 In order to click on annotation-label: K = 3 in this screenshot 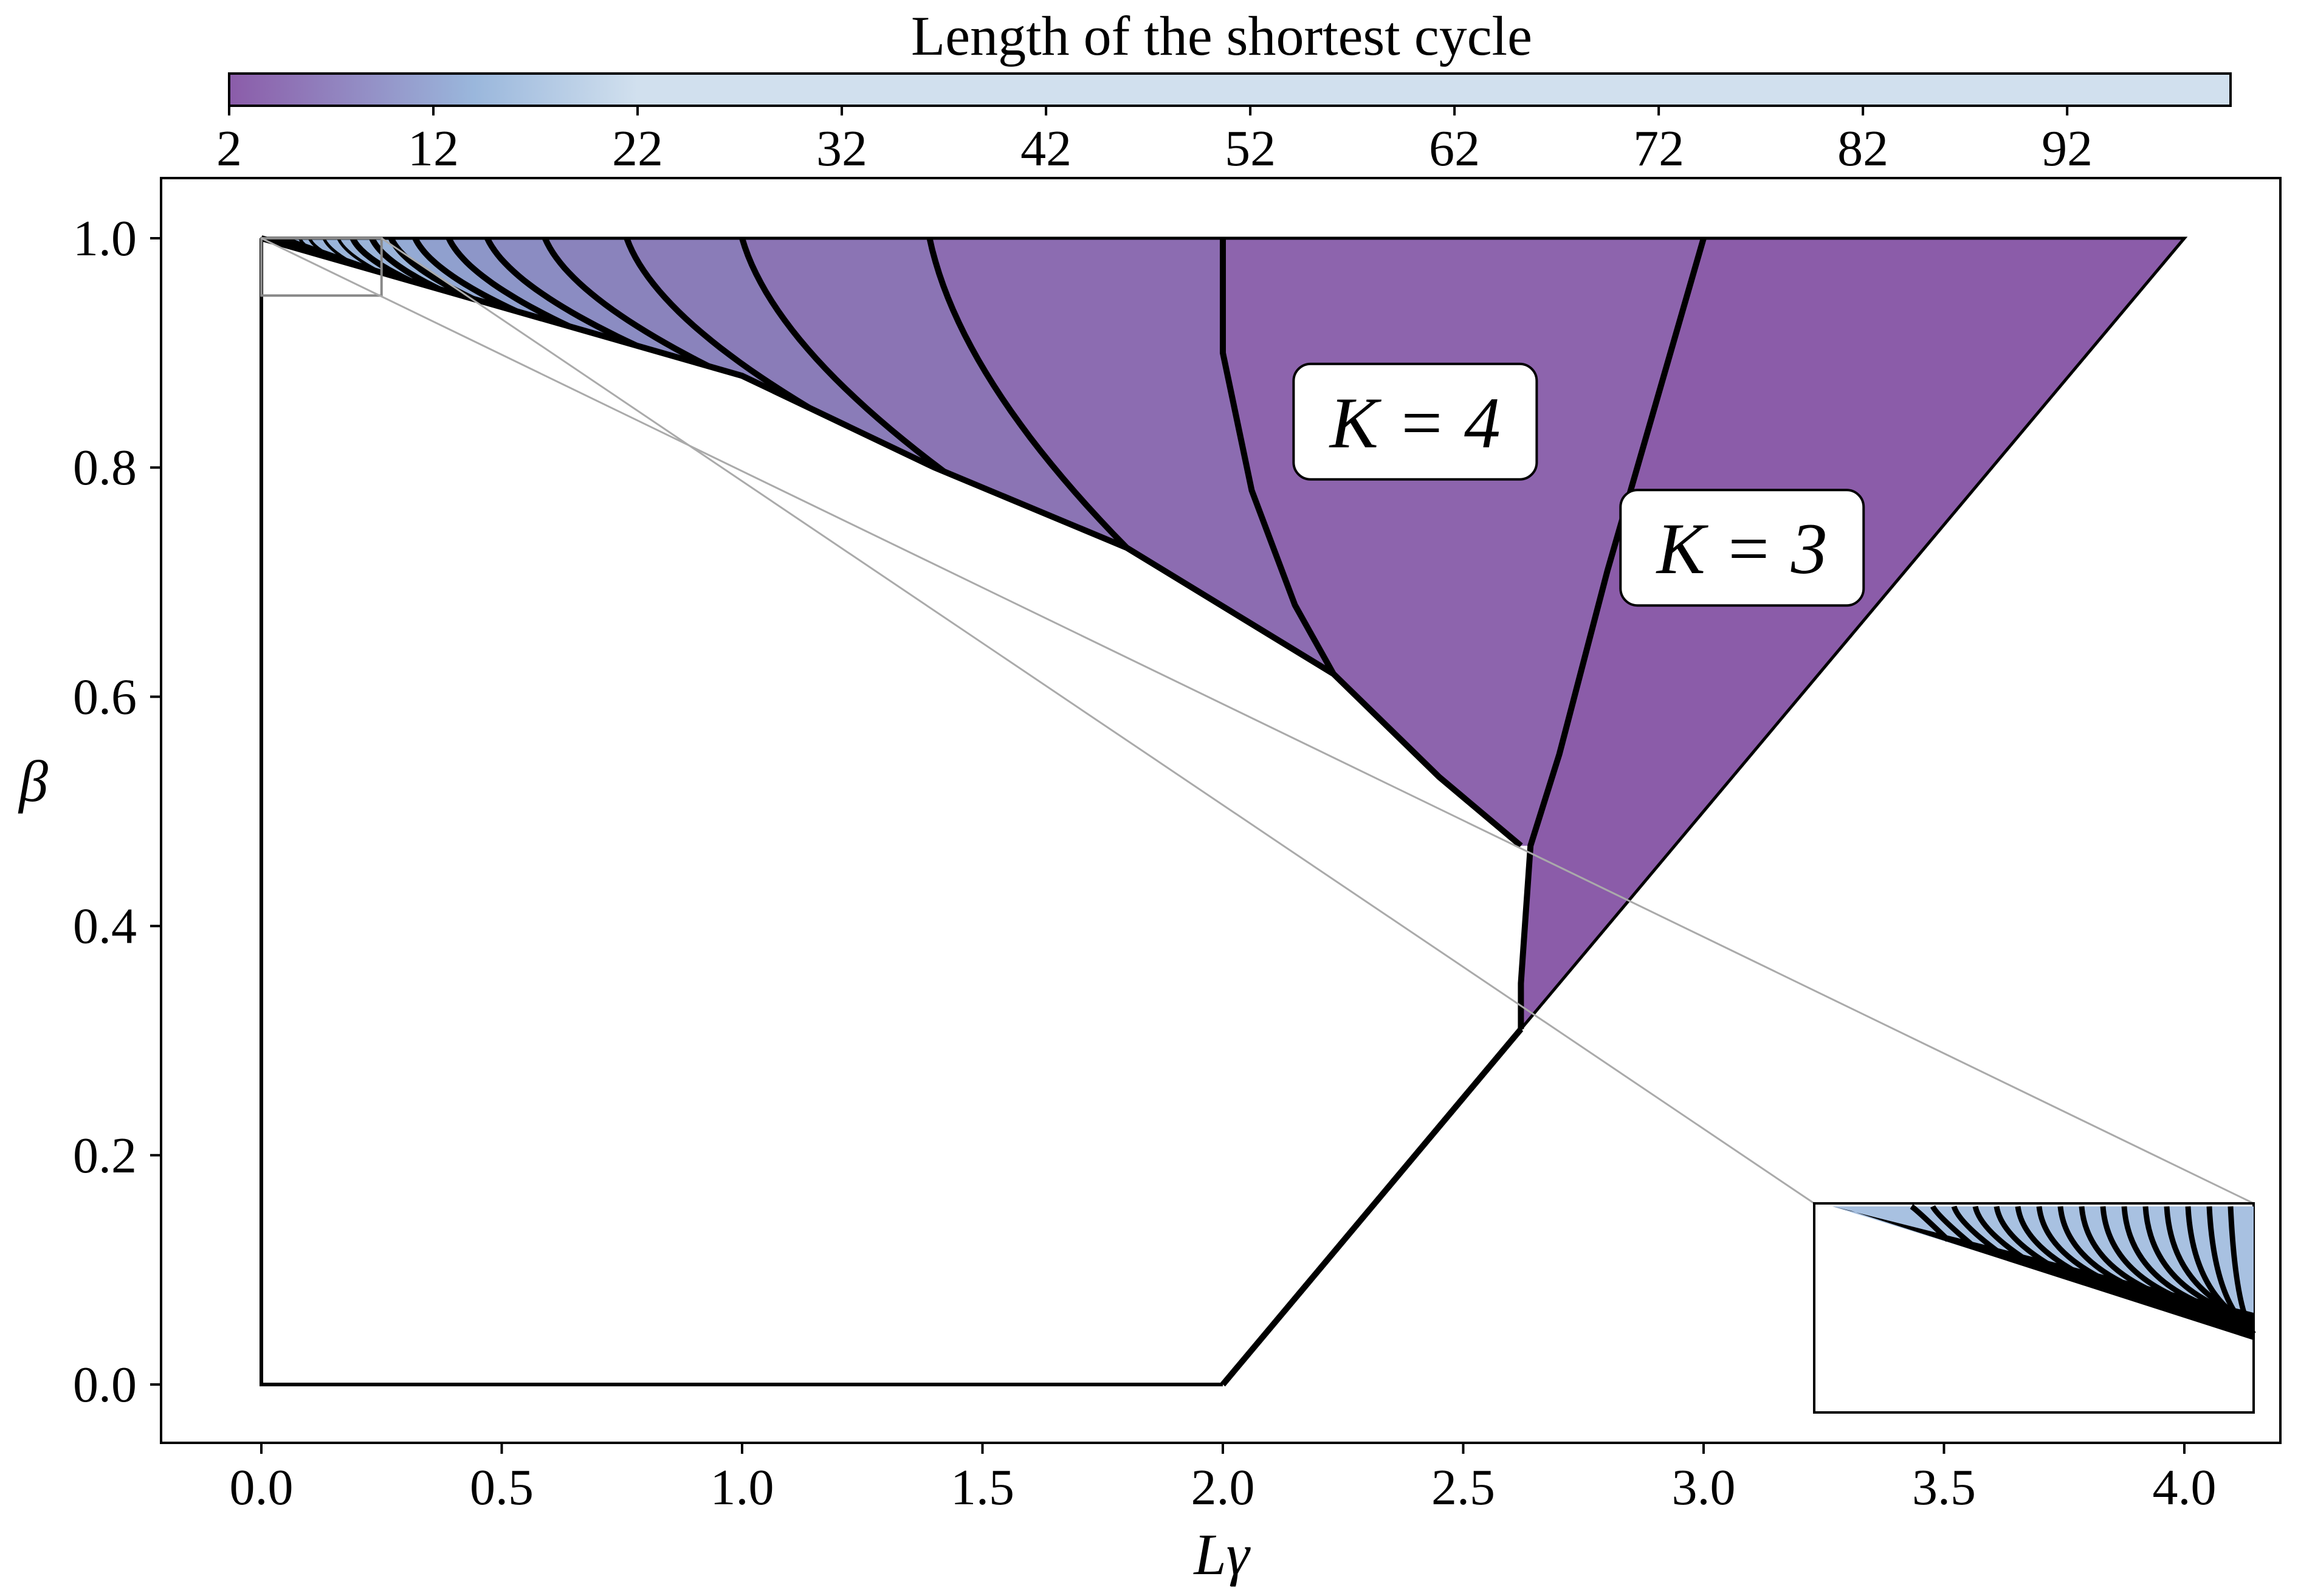, I will do `click(1742, 548)`.